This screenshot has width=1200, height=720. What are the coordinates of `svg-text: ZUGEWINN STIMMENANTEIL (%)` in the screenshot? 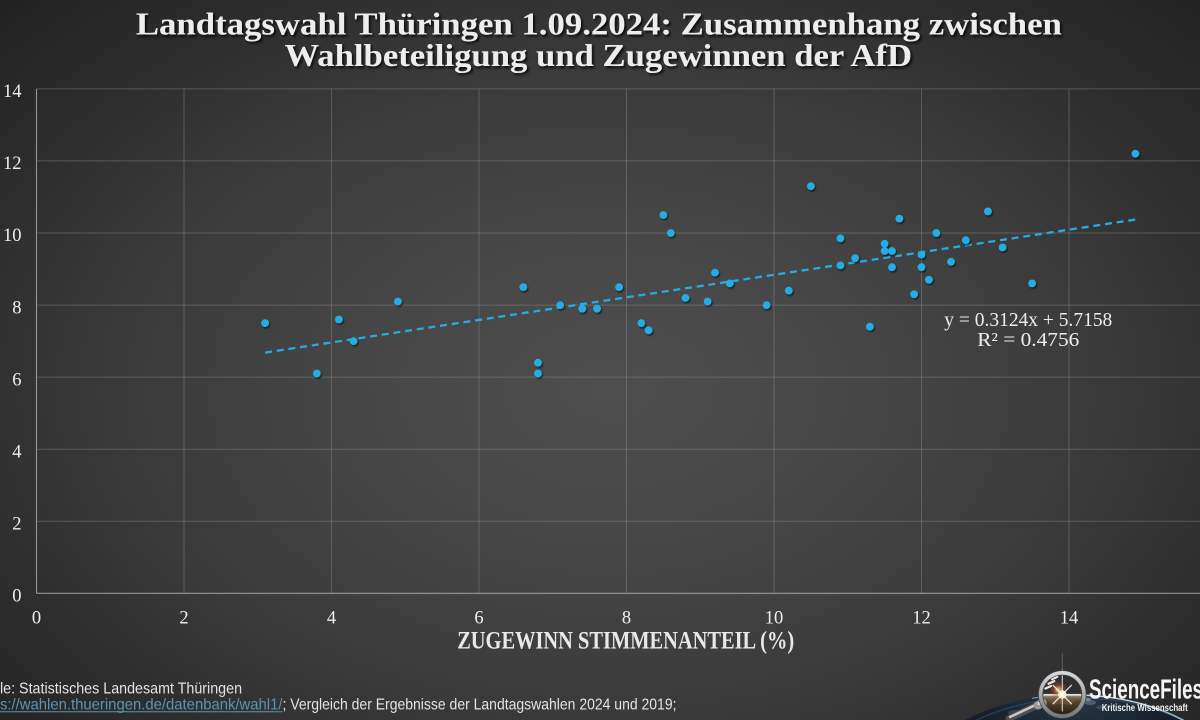 It's located at (625, 640).